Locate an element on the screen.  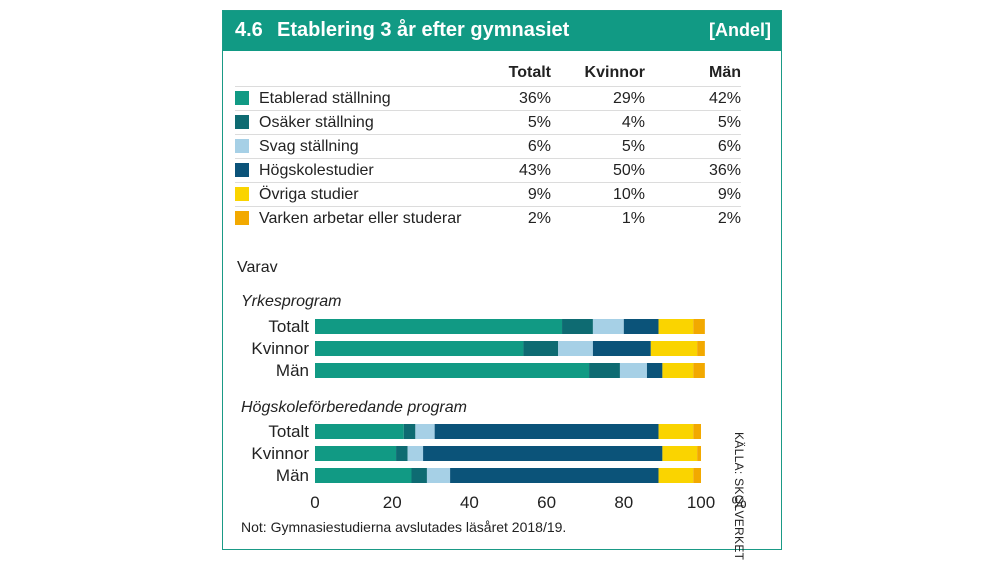
legend-label-cell: Etablerad ställning is located at coordinates (359, 98).